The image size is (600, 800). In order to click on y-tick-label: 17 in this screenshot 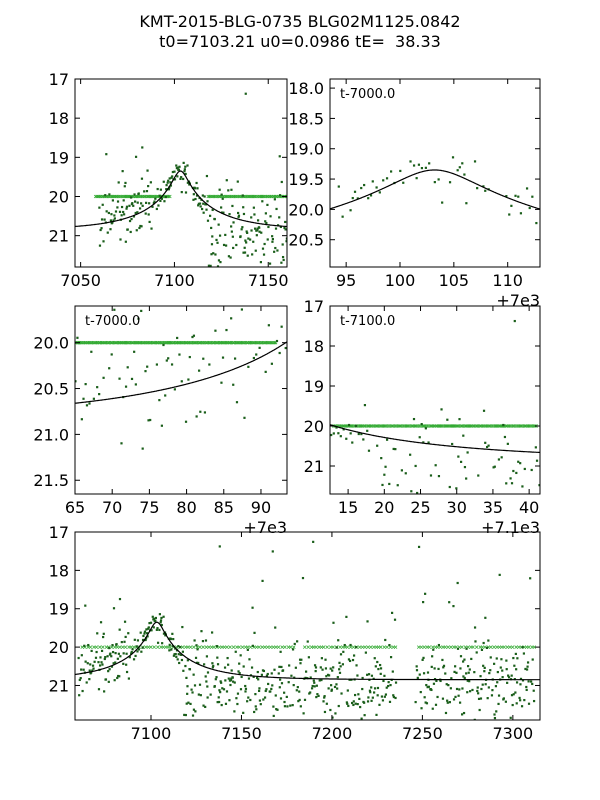, I will do `click(59, 79)`.